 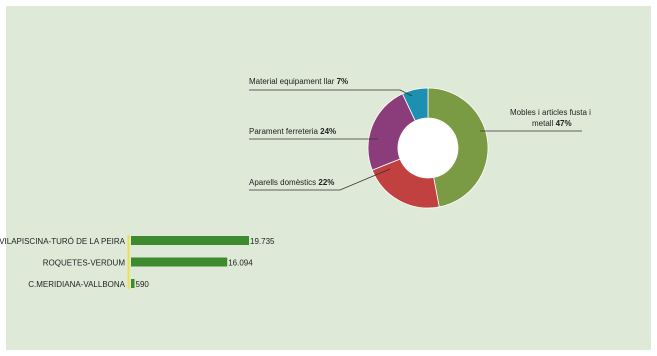 What do you see at coordinates (328, 131) in the screenshot?
I see `slice-value-label: 24%` at bounding box center [328, 131].